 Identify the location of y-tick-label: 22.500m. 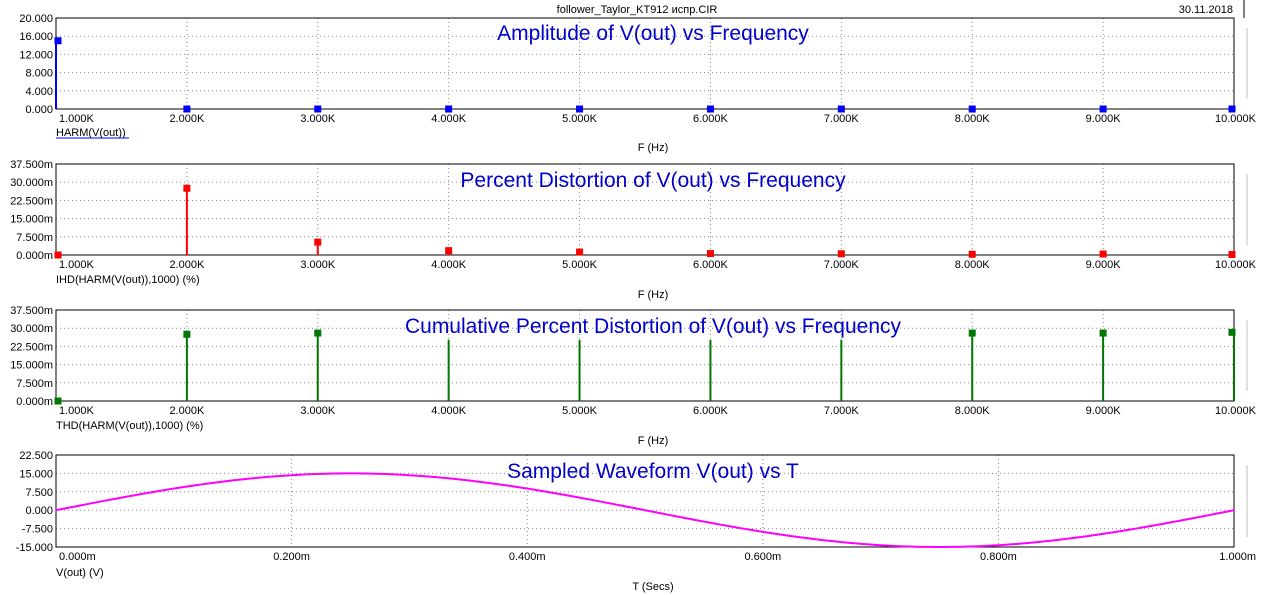
(31, 201).